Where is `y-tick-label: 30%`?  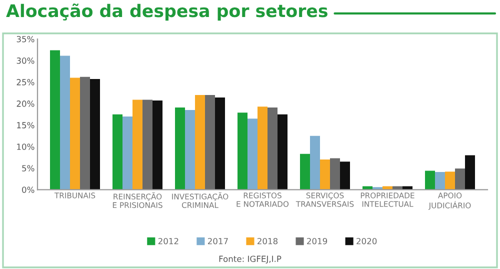
y-tick-label: 30% is located at coordinates (25, 61).